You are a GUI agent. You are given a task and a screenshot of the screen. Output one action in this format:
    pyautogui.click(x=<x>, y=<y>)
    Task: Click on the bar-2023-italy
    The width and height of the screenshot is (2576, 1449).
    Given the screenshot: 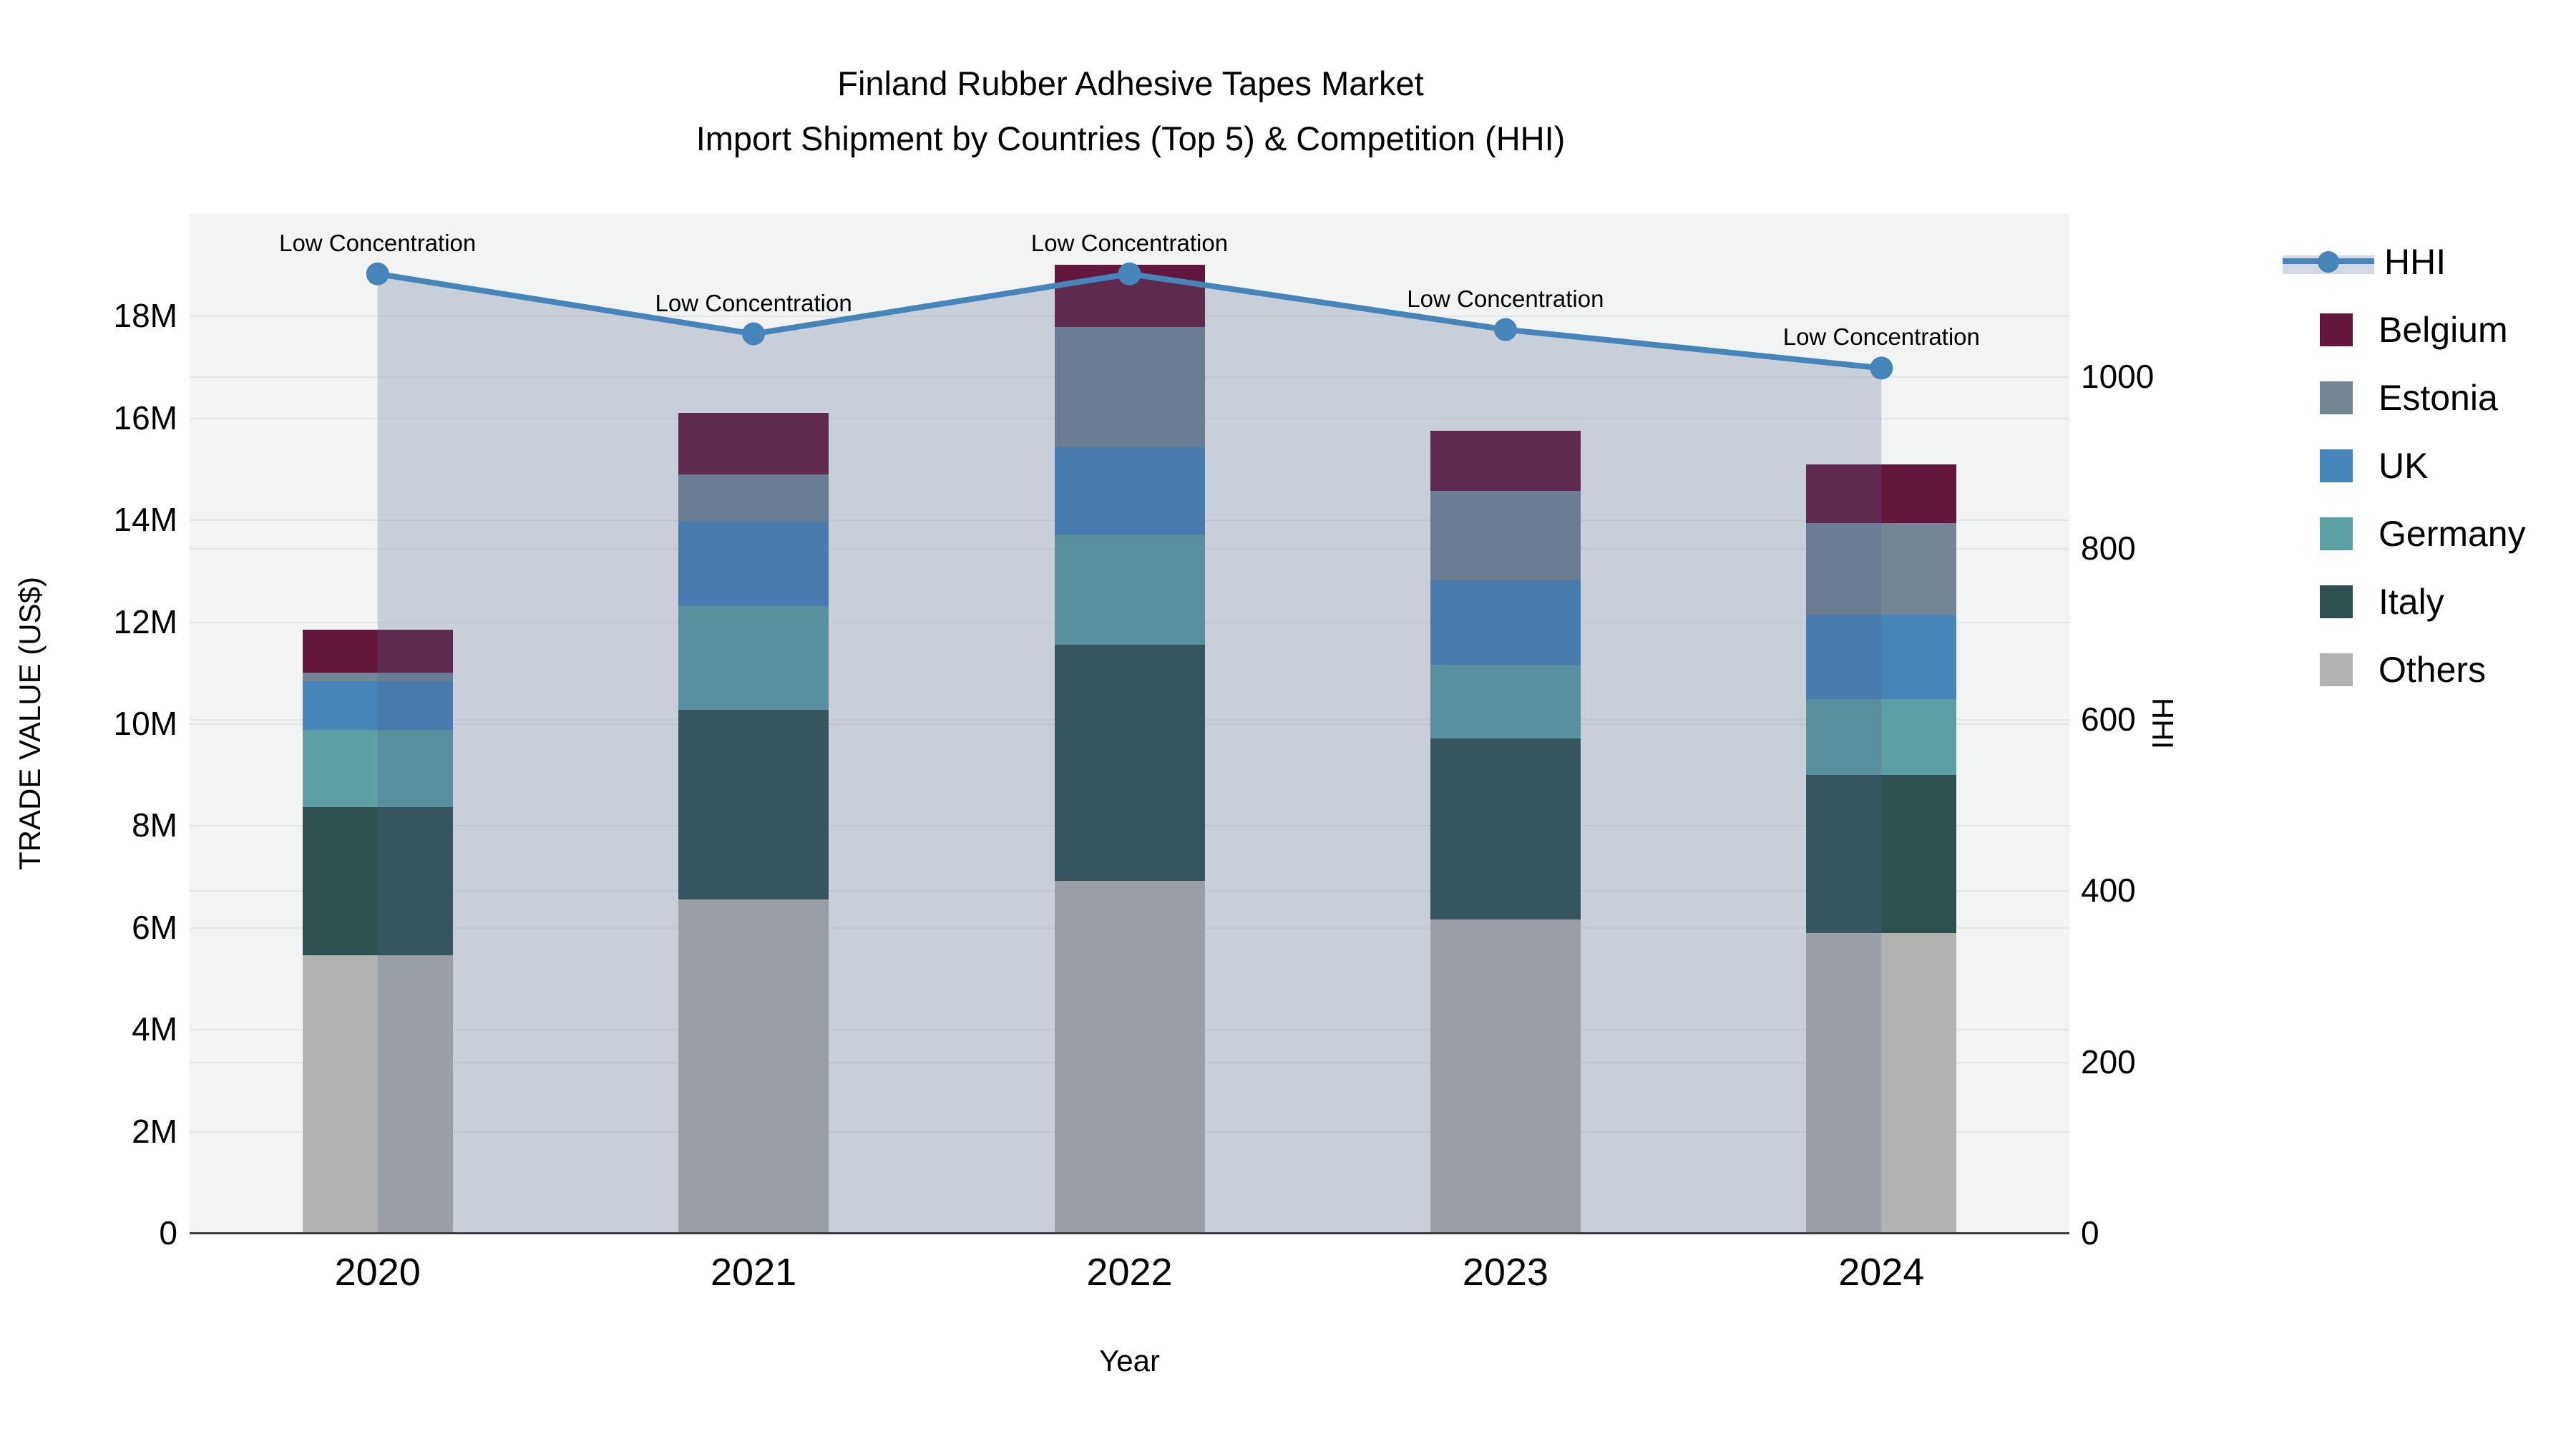 What is the action you would take?
    pyautogui.click(x=1505, y=829)
    